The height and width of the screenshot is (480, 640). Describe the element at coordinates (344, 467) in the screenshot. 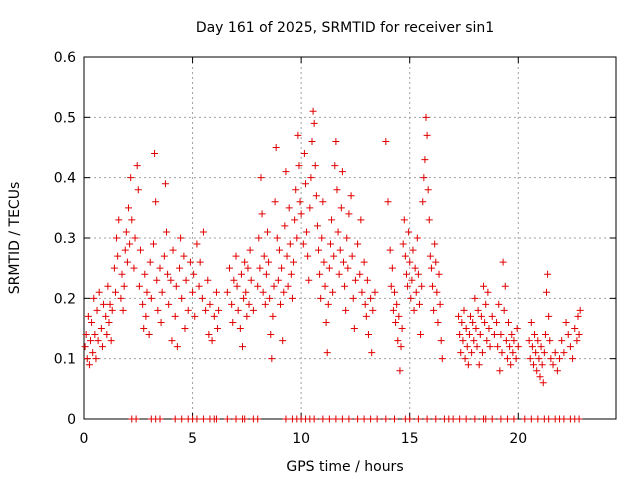

I see `x-axis-label: GPS time / hours` at that location.